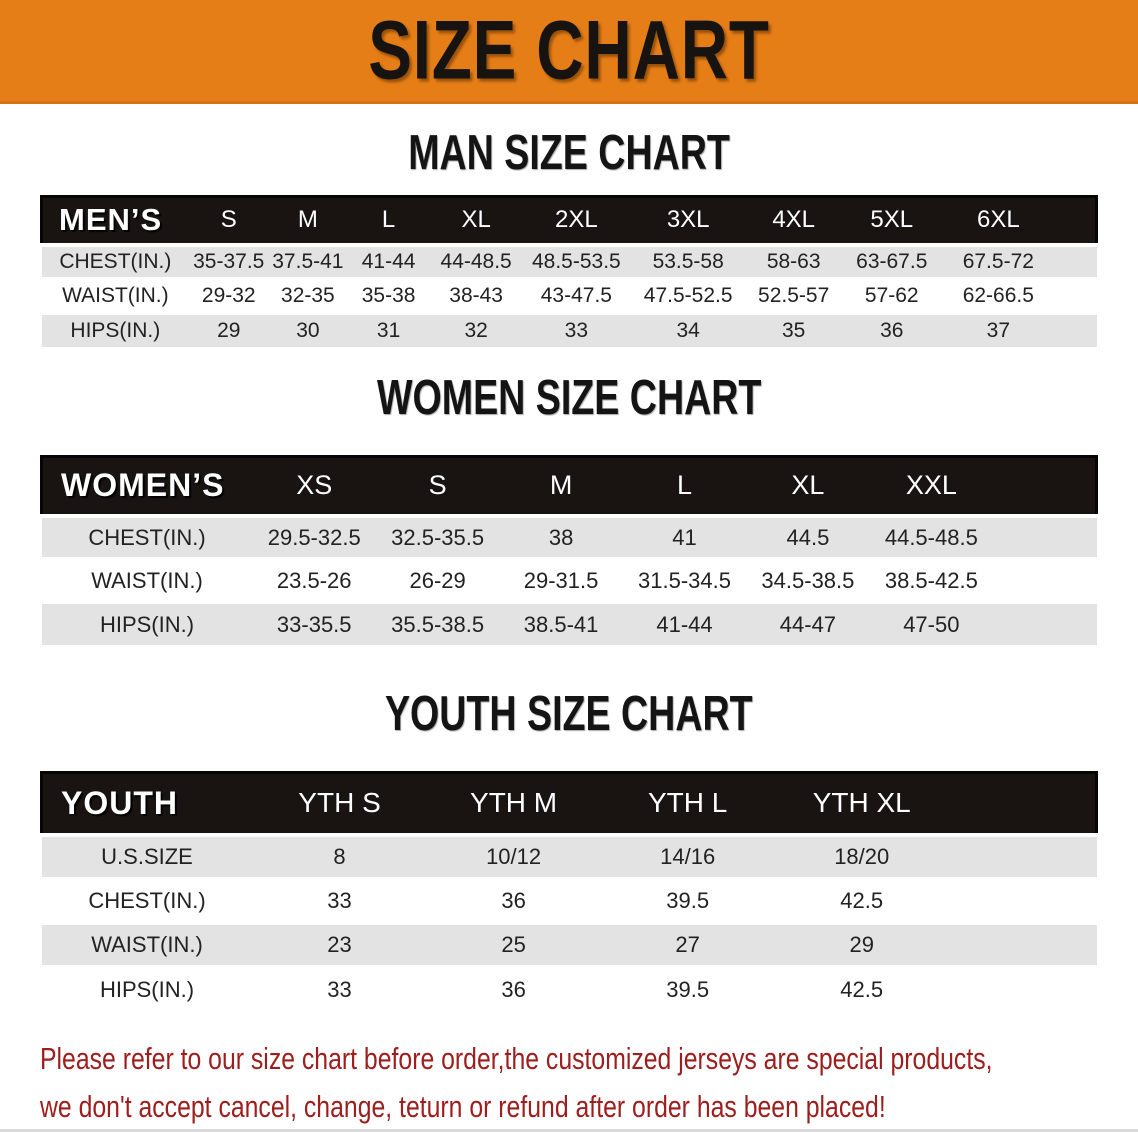 The height and width of the screenshot is (1132, 1138). I want to click on col-header: YTH S, so click(339, 803).